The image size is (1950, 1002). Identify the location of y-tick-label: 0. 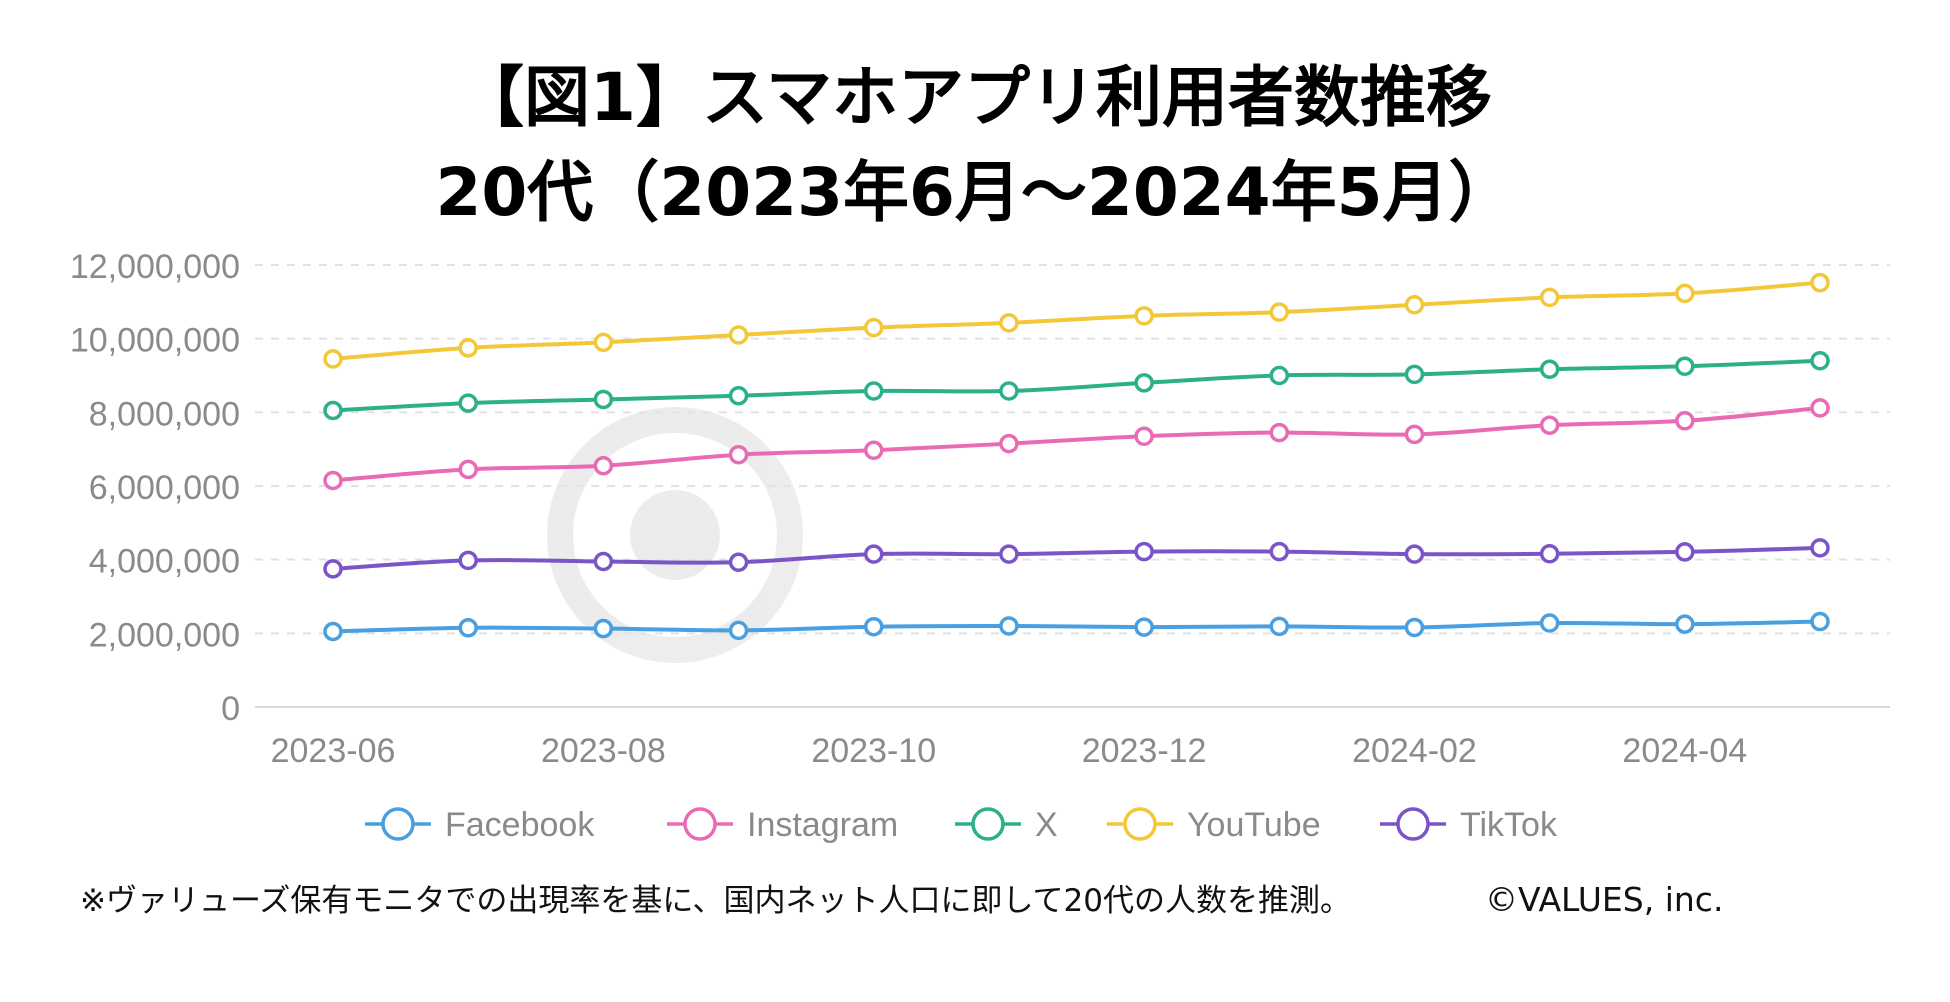
(230, 709).